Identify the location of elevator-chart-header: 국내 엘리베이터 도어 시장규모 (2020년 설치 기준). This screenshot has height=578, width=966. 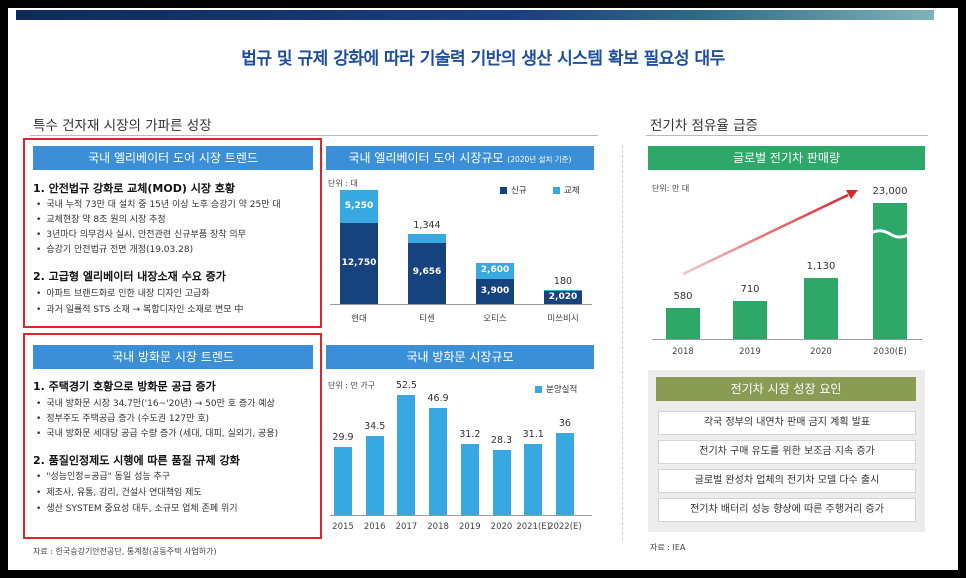
(460, 158).